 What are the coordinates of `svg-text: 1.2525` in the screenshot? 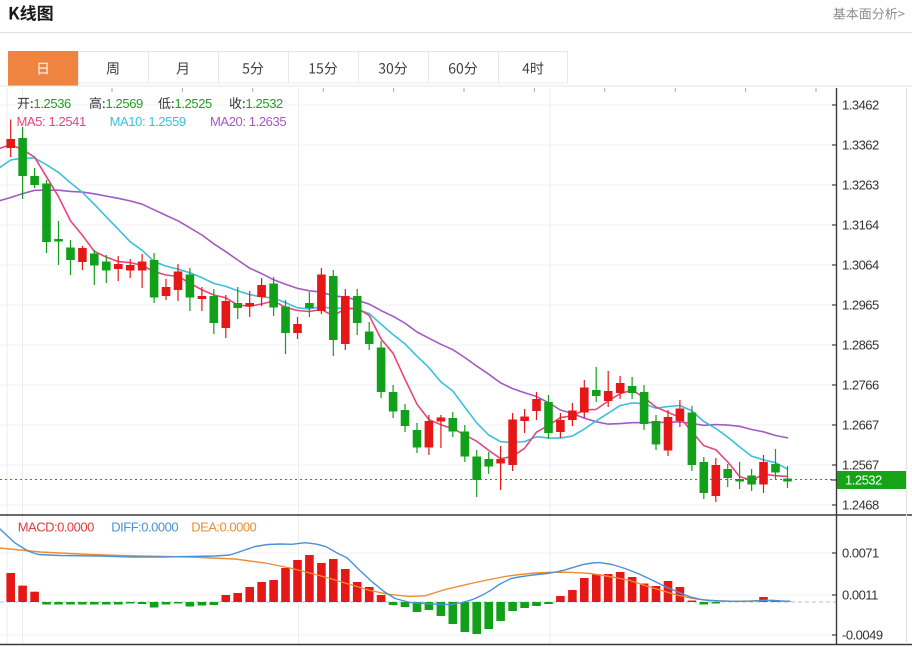 It's located at (194, 103).